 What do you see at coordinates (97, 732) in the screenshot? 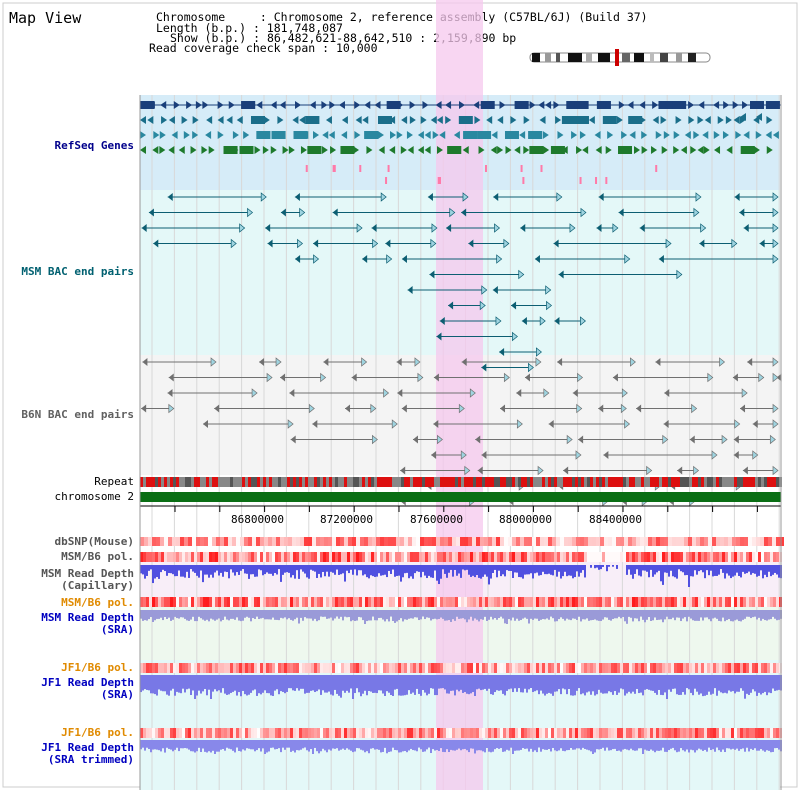
I see `label-jf1-b6-pol-2: JF1/B6 pol.` at bounding box center [97, 732].